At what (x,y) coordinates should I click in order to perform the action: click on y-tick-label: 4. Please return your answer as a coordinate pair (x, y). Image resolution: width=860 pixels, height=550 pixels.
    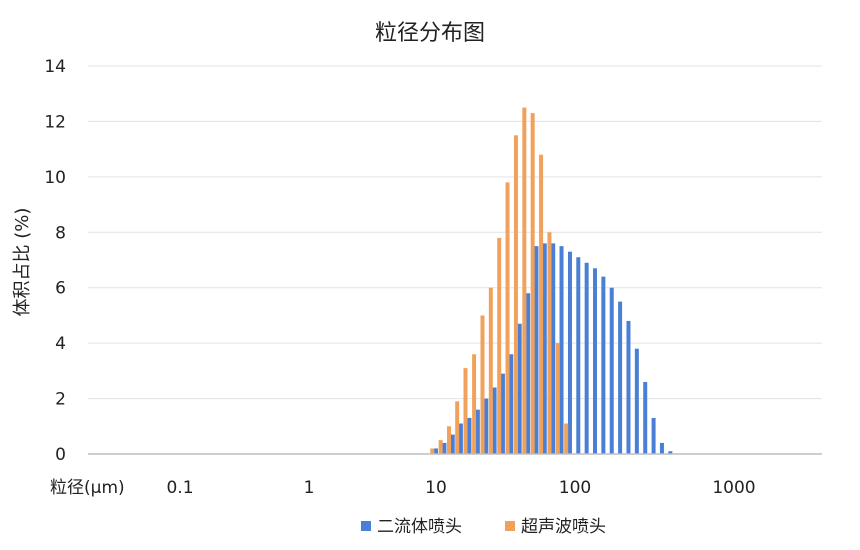
    Looking at the image, I should click on (60, 344).